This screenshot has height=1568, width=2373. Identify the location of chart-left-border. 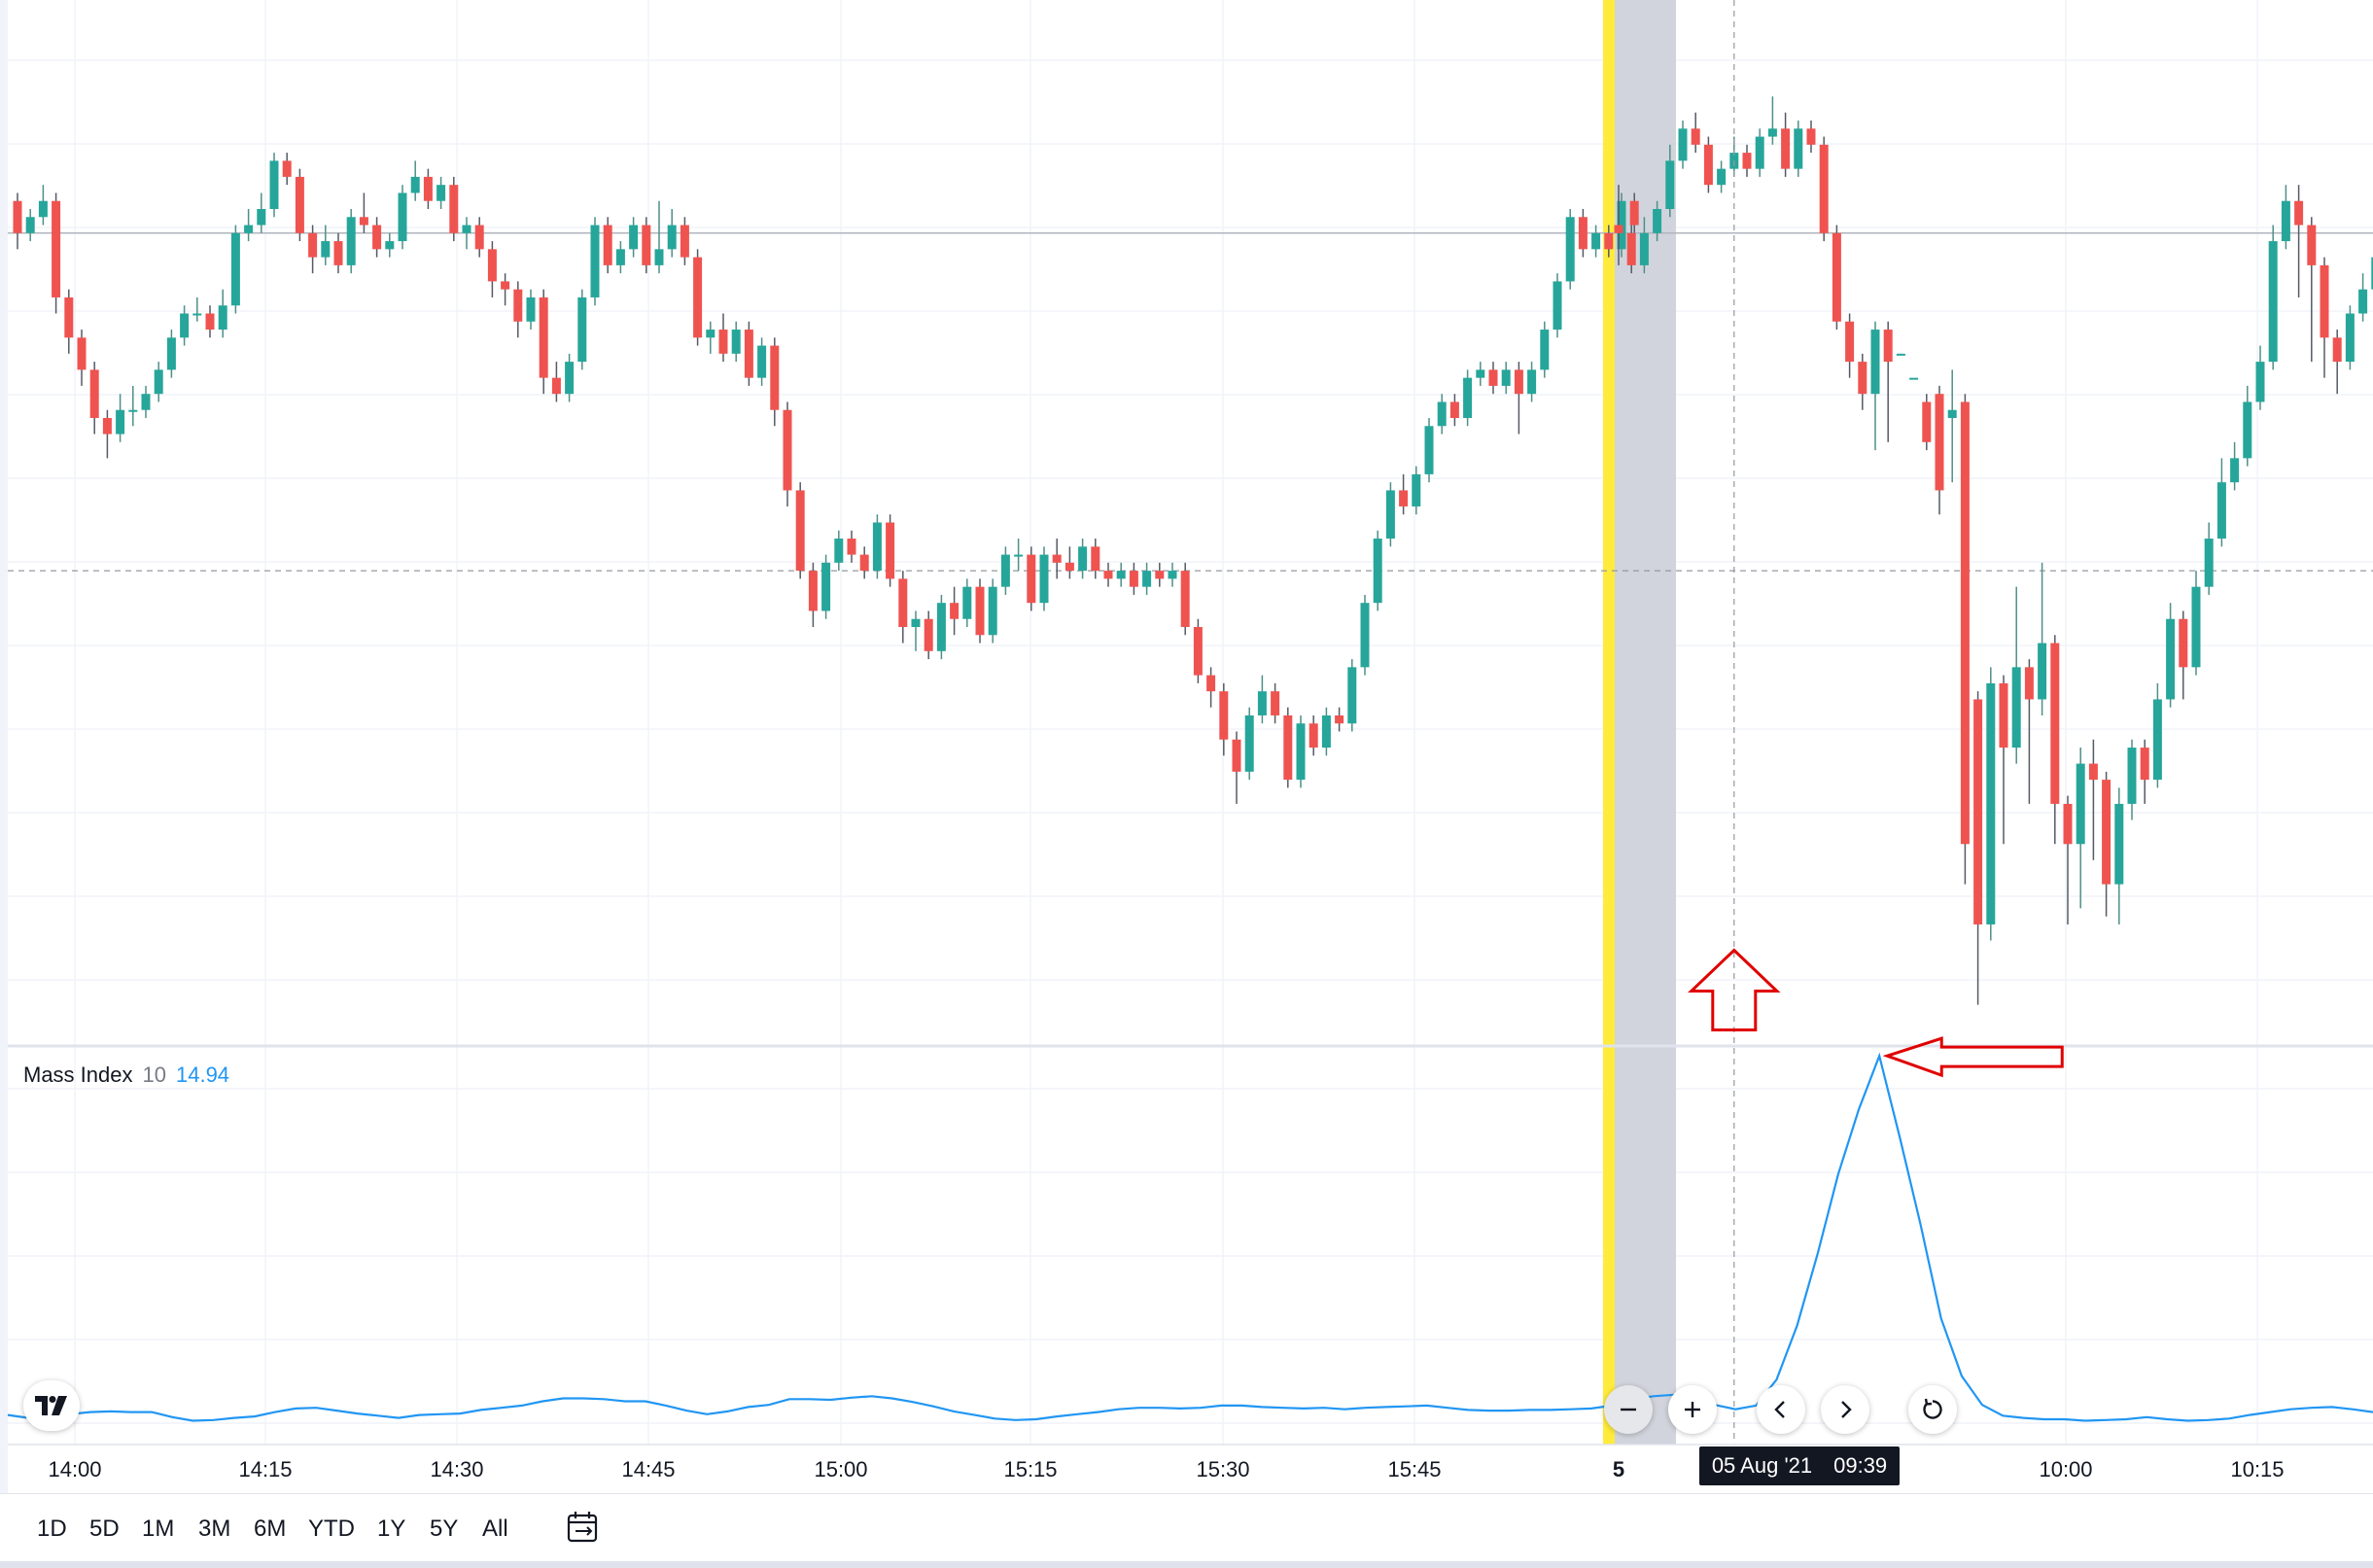
(4, 784).